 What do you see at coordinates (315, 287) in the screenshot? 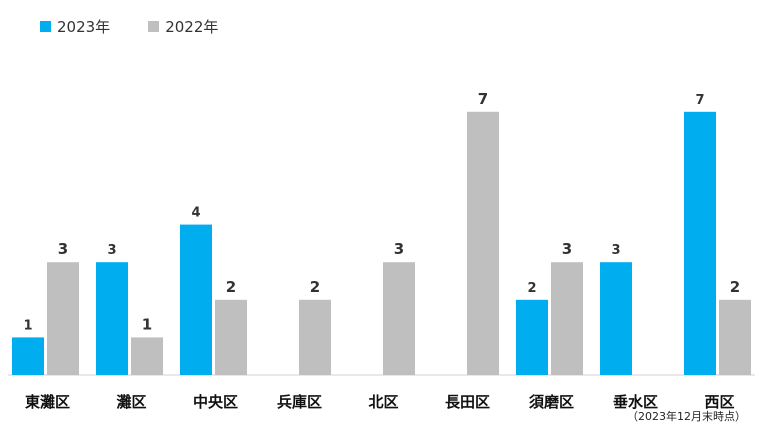
I see `data-label-兵庫区-2022年: 2` at bounding box center [315, 287].